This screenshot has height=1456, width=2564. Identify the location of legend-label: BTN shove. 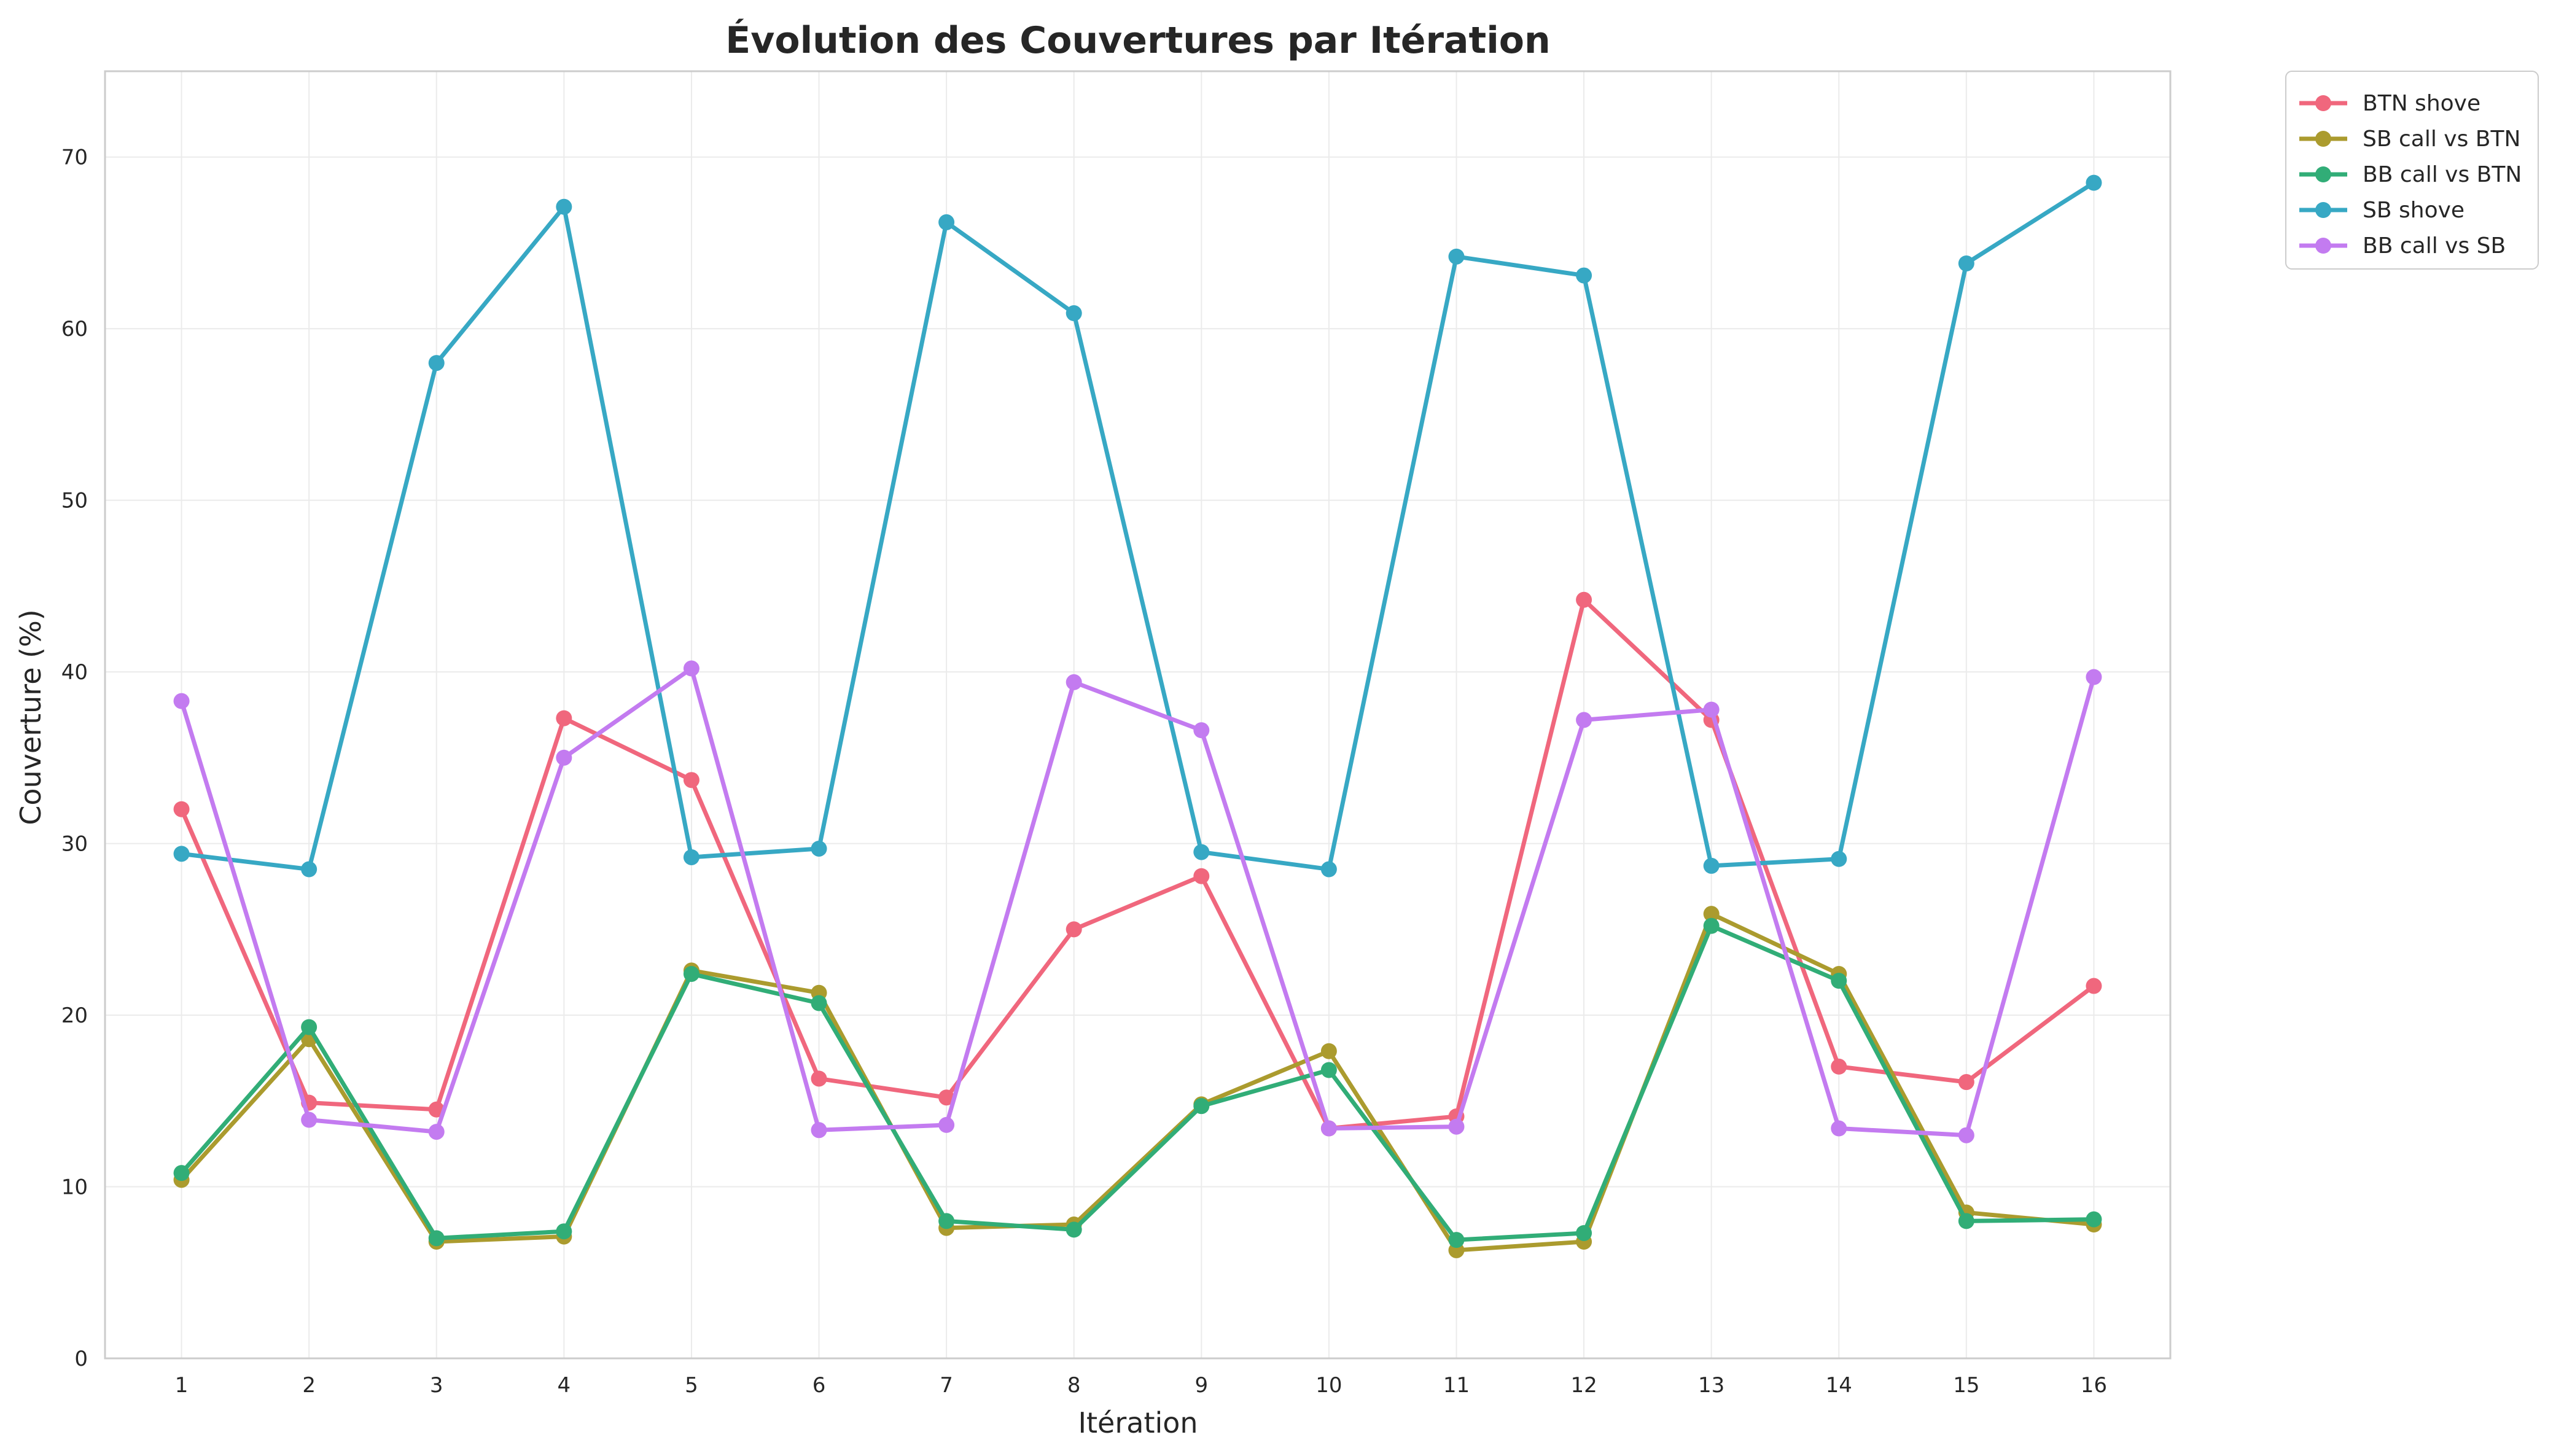
(2421, 103).